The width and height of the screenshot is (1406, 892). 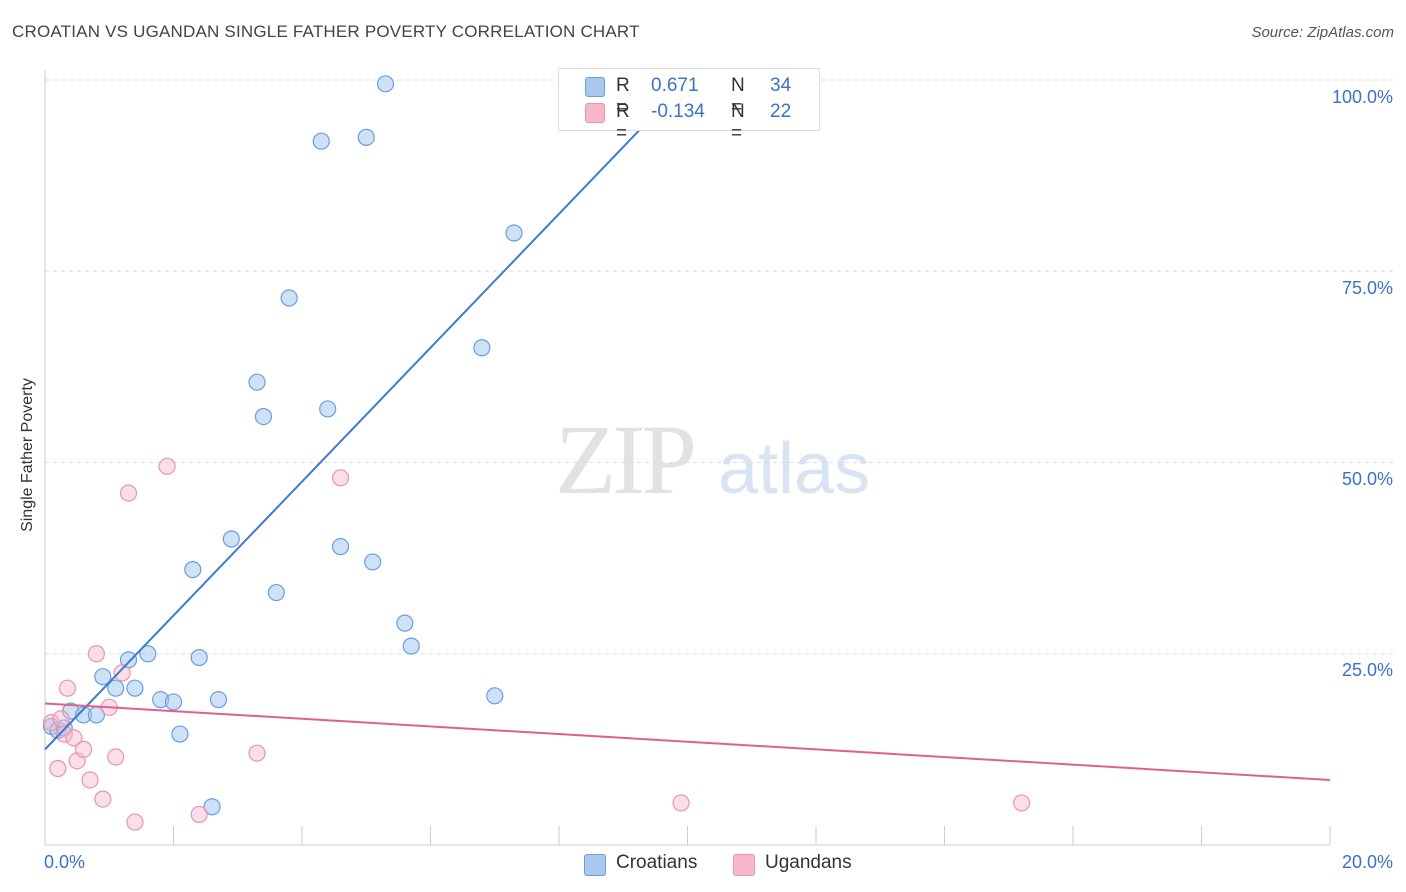 What do you see at coordinates (1362, 97) in the screenshot?
I see `y-tick-100: 100.0%` at bounding box center [1362, 97].